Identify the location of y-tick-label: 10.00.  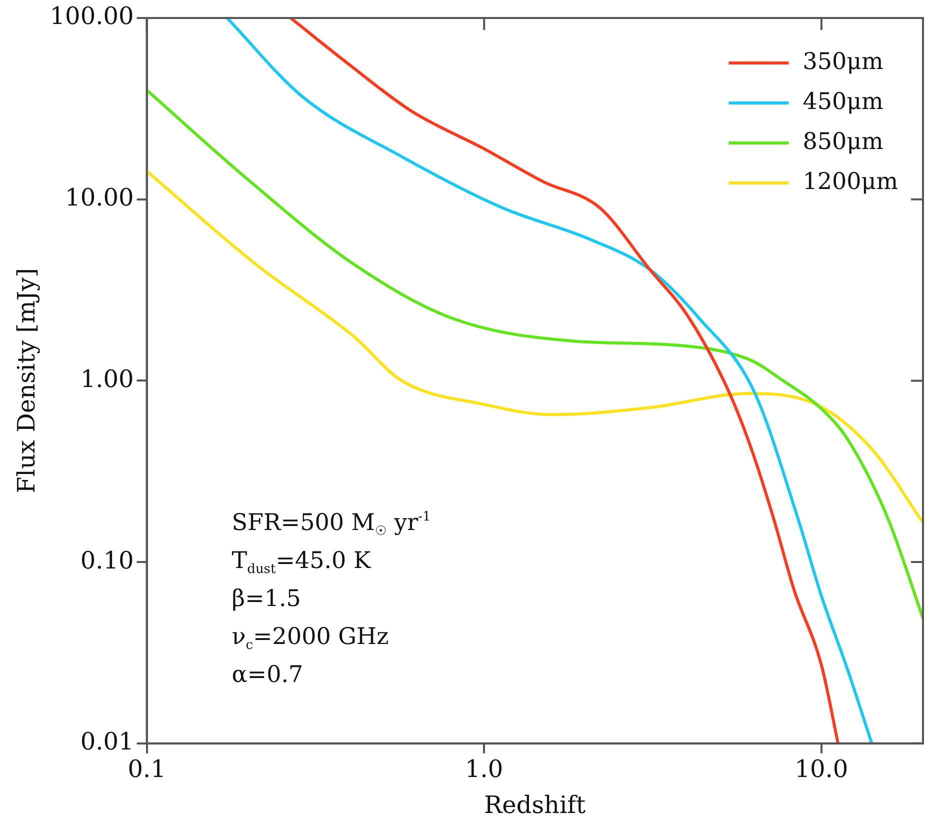
(99, 198).